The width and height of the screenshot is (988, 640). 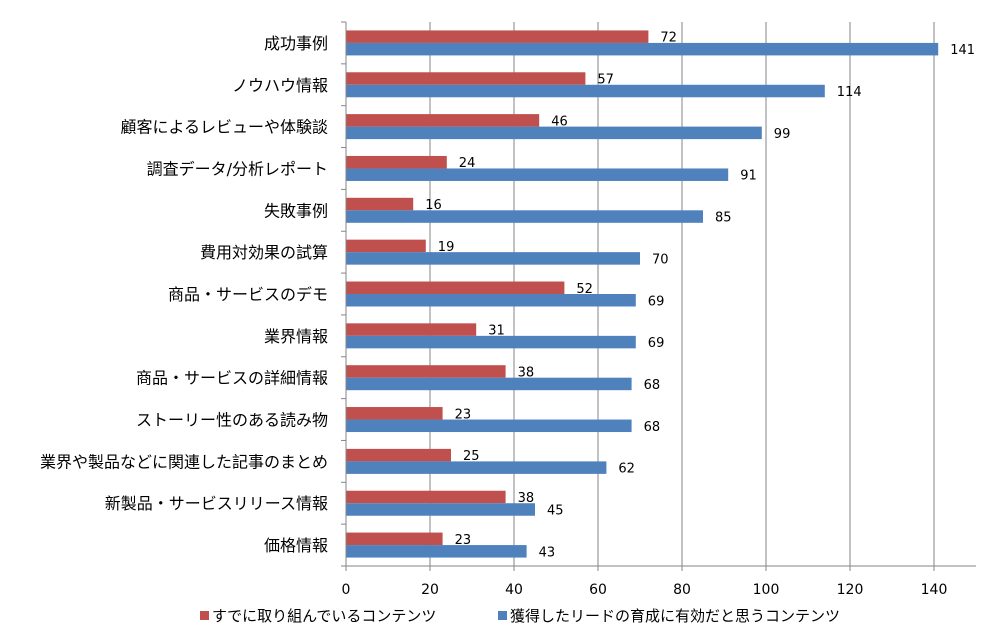 What do you see at coordinates (467, 163) in the screenshot?
I see `data-label: 24` at bounding box center [467, 163].